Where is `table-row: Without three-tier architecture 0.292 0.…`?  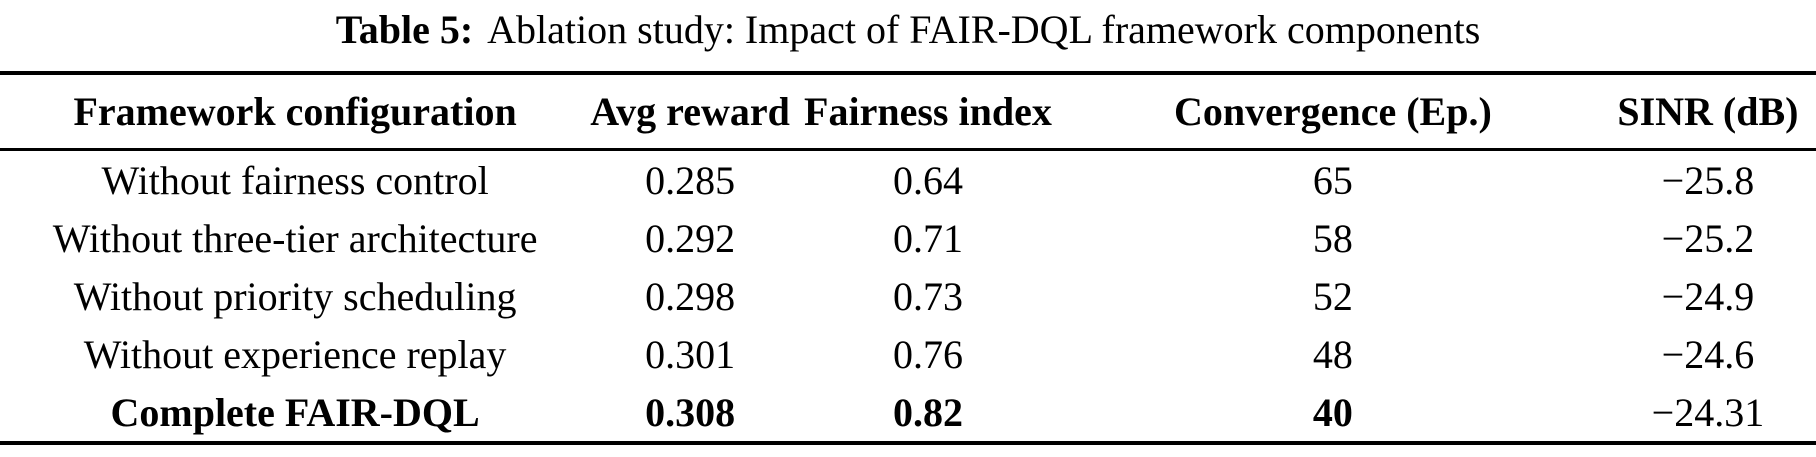 table-row: Without three-tier architecture 0.292 0.… is located at coordinates (908, 238).